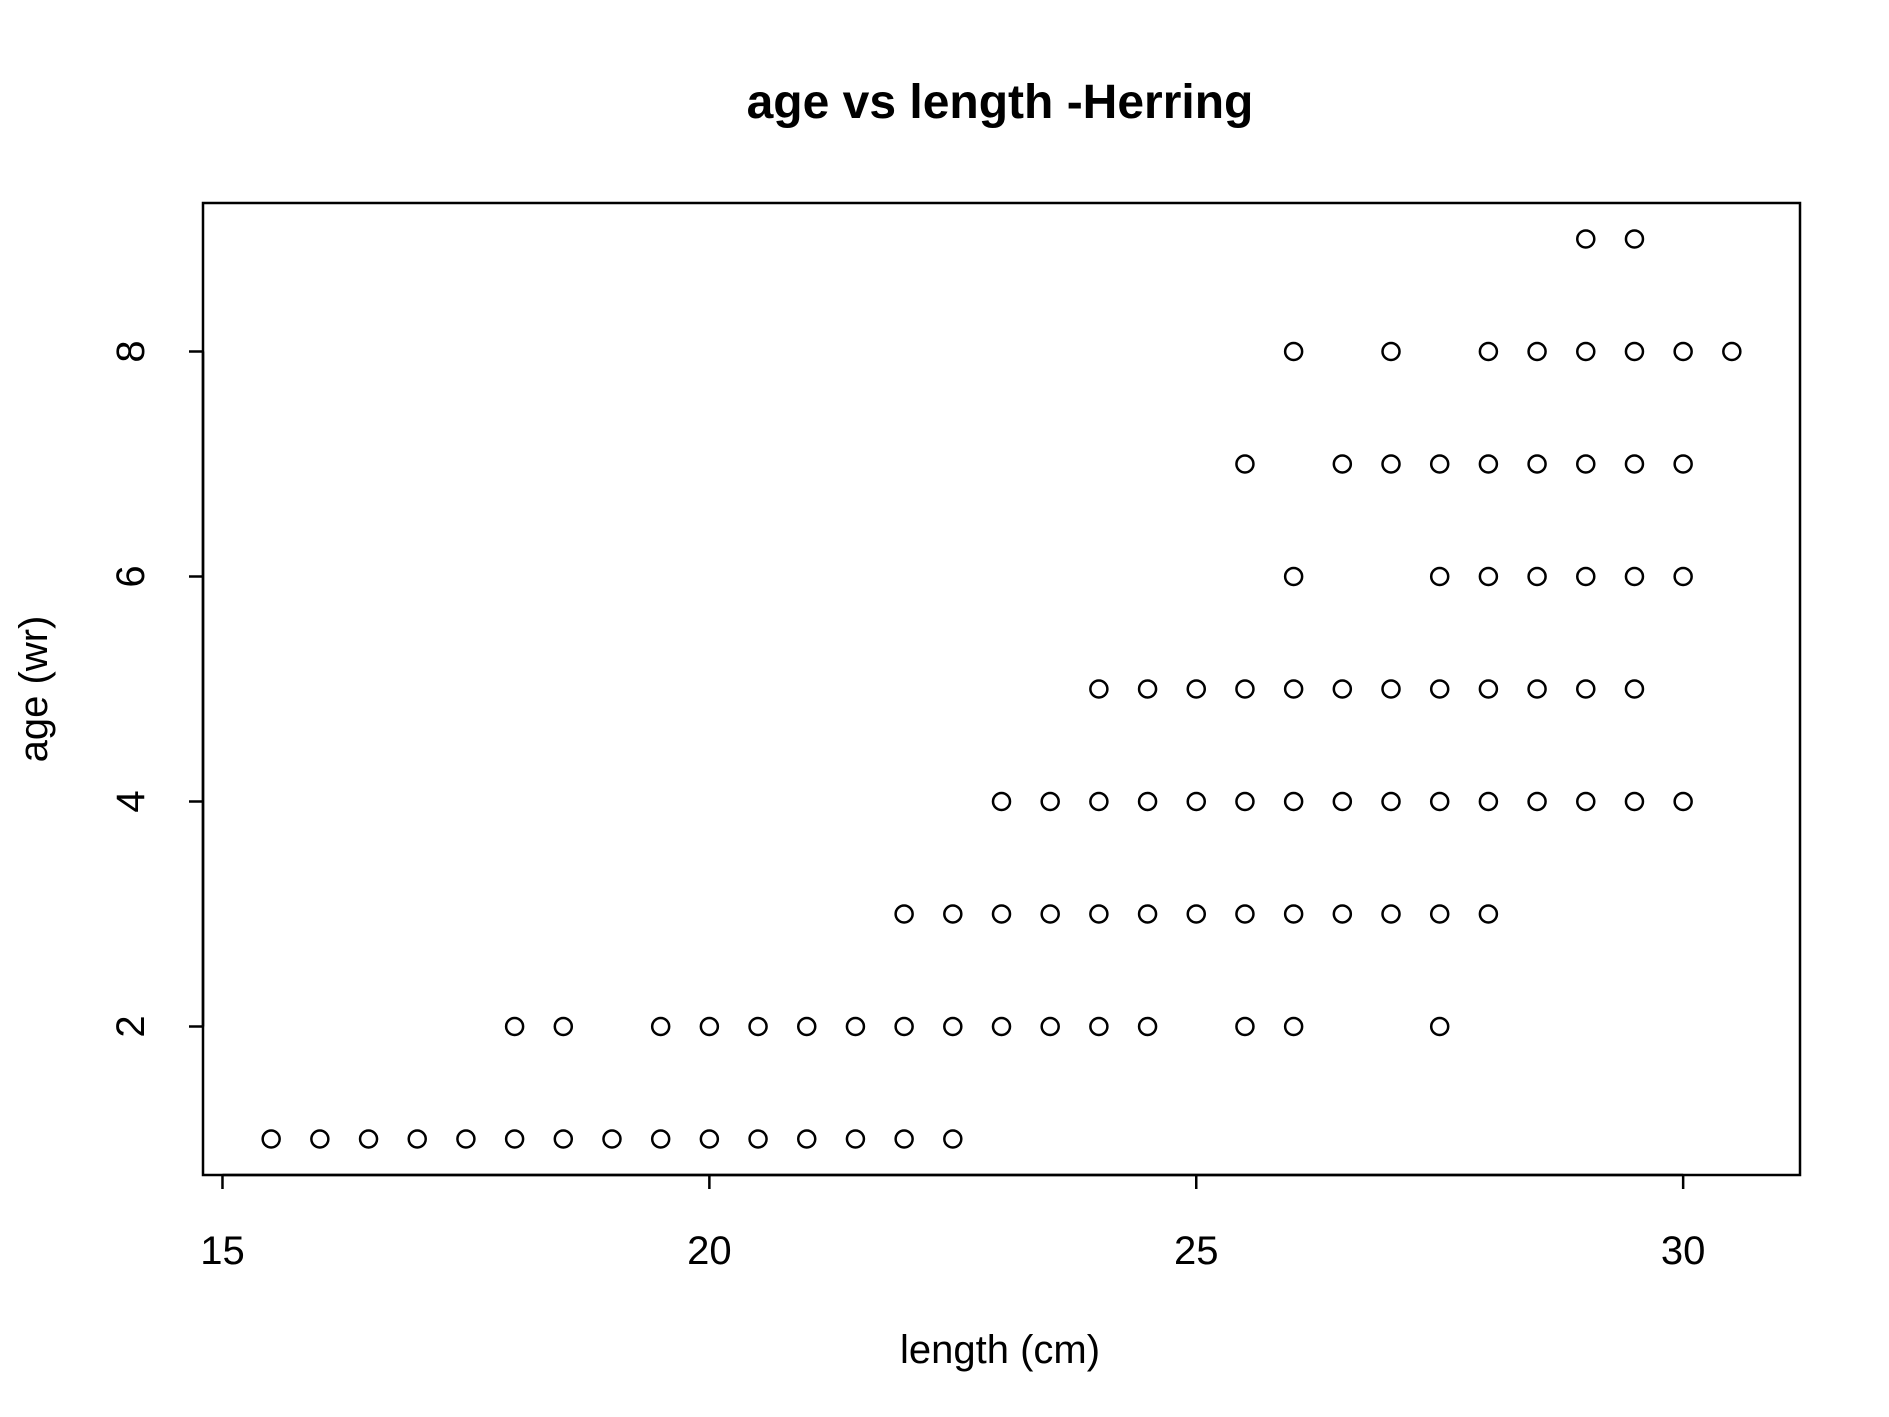 The height and width of the screenshot is (1417, 1889). What do you see at coordinates (157, 689) in the screenshot?
I see `y-axis: 2 4 6 8` at bounding box center [157, 689].